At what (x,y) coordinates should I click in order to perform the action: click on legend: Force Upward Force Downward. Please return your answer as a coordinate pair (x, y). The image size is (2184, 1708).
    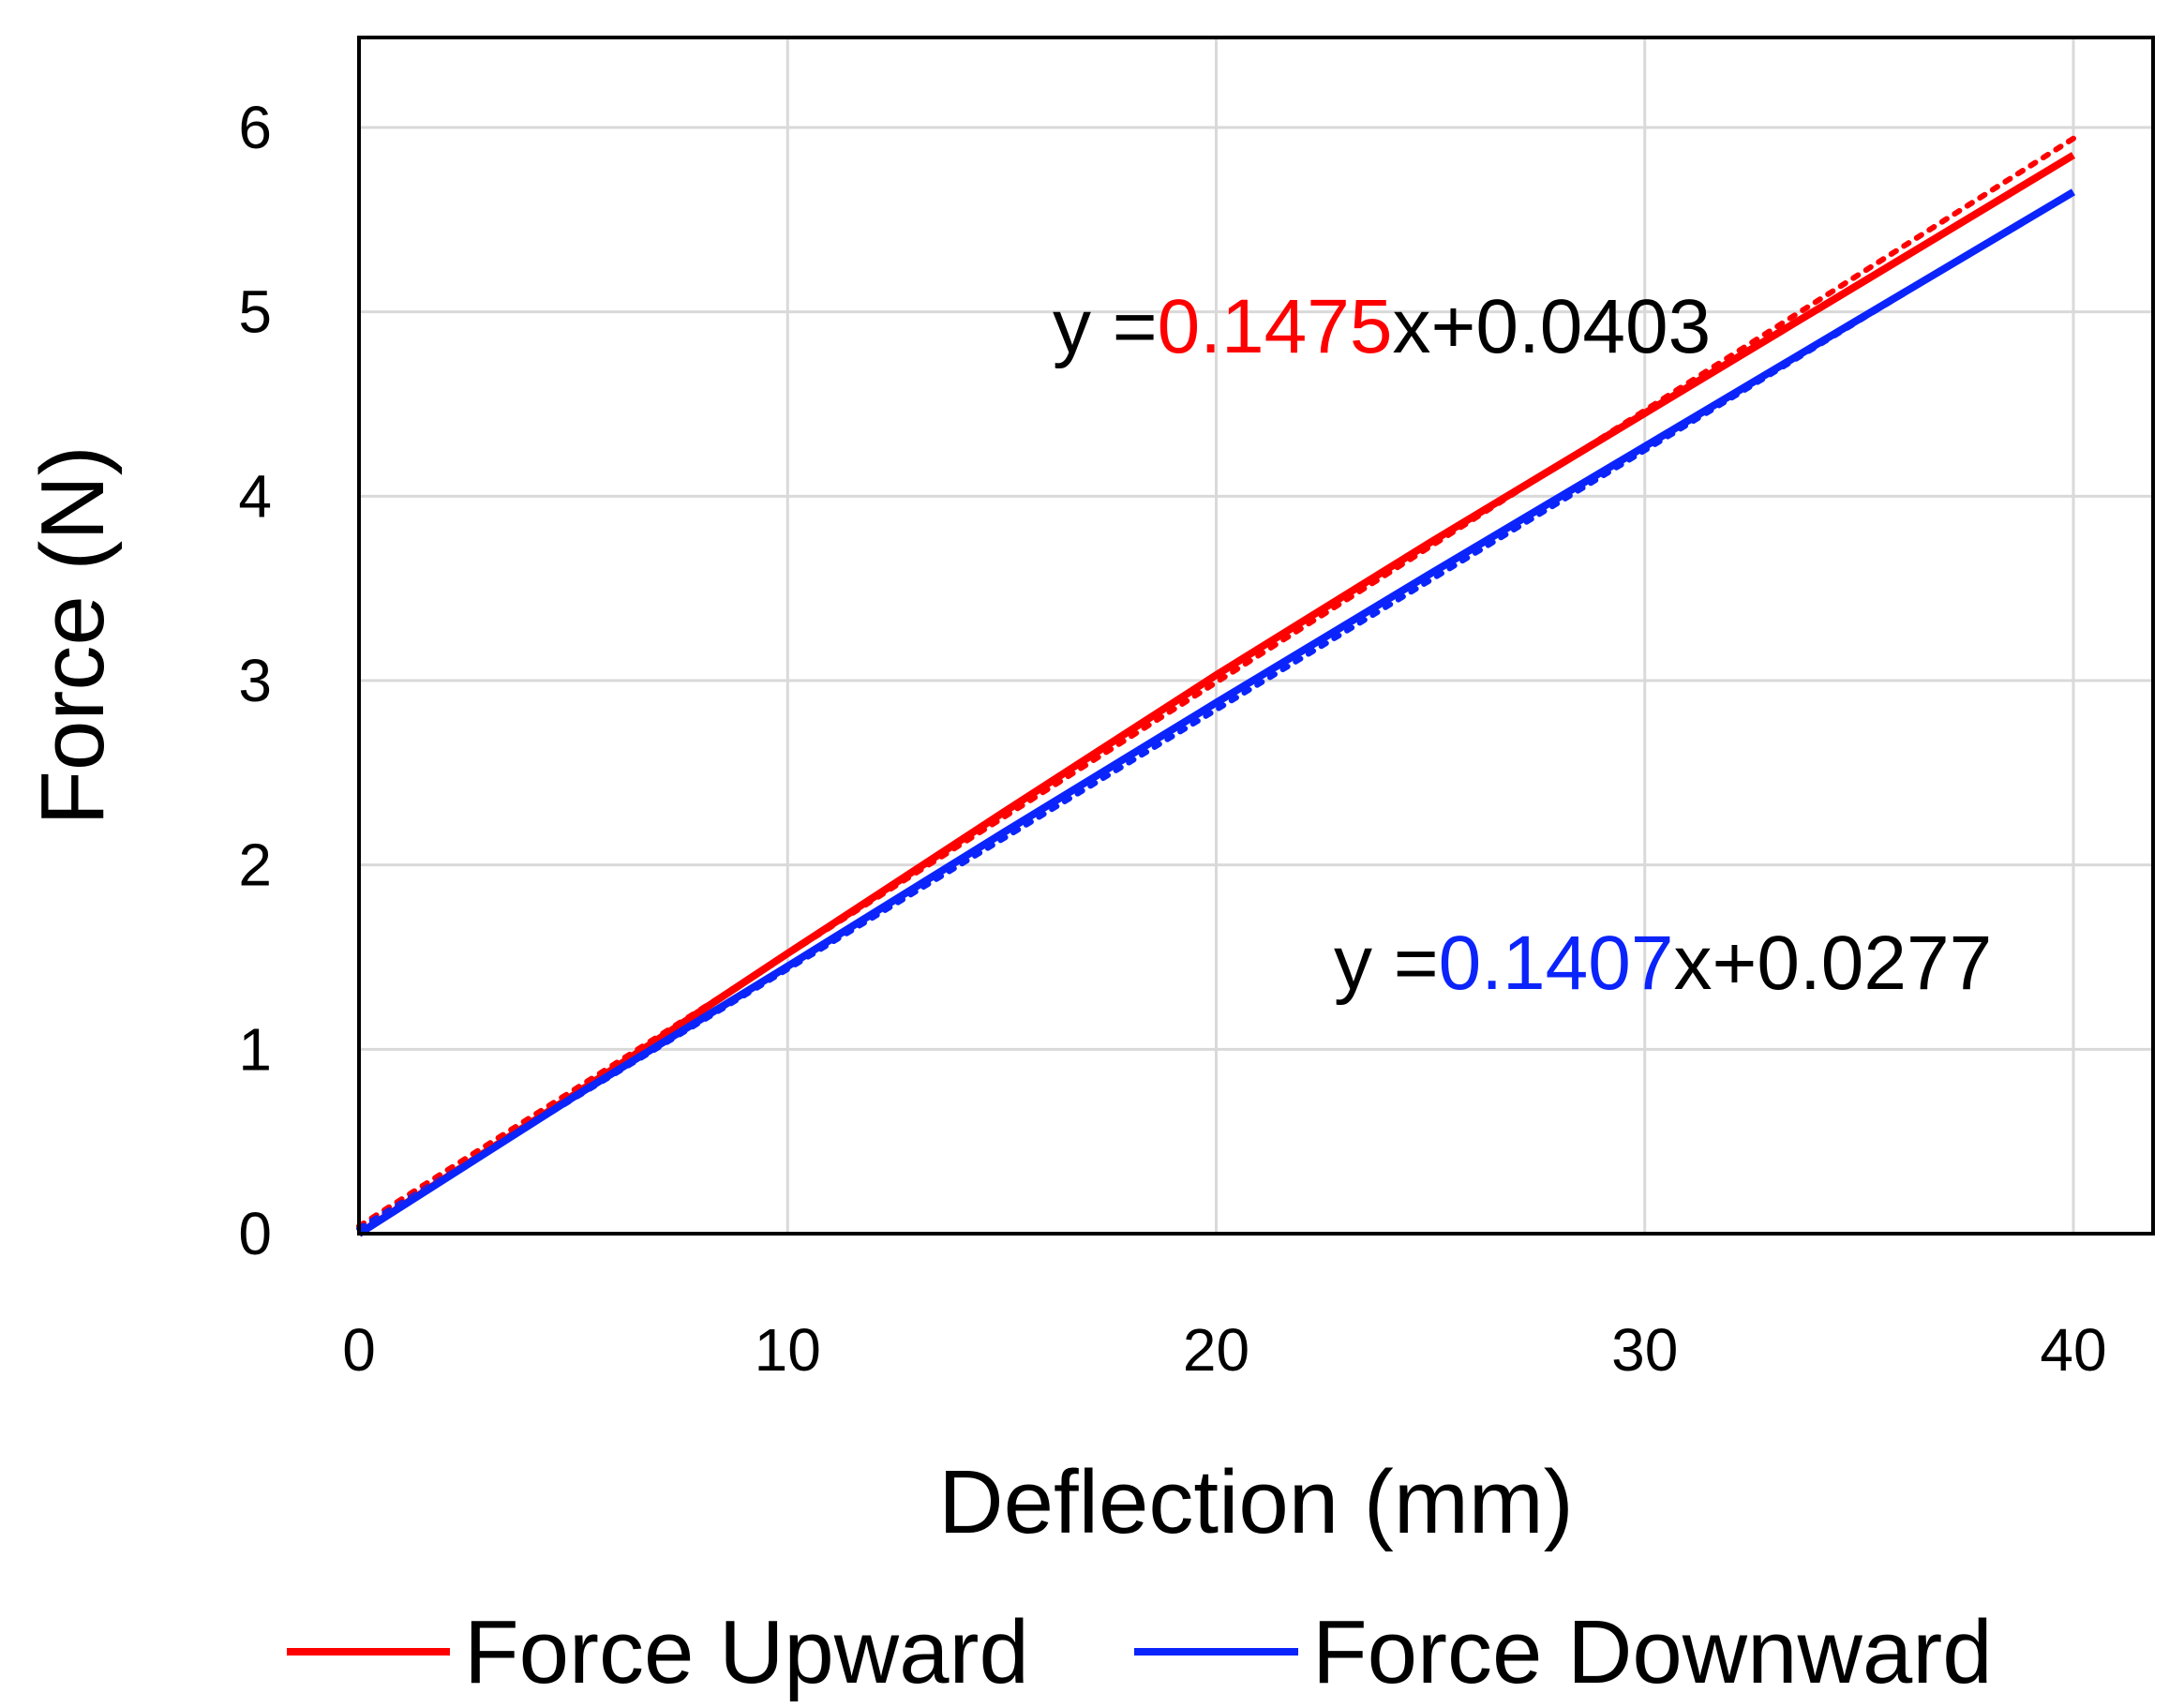
    Looking at the image, I should click on (1140, 1652).